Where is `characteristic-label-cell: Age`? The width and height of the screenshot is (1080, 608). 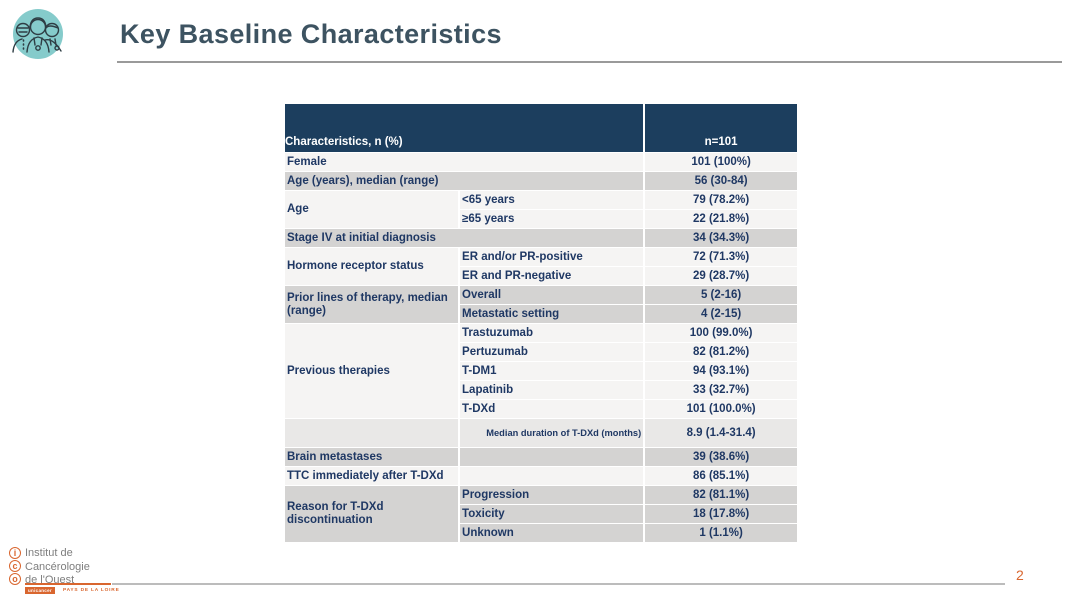
characteristic-label-cell: Age is located at coordinates (372, 209).